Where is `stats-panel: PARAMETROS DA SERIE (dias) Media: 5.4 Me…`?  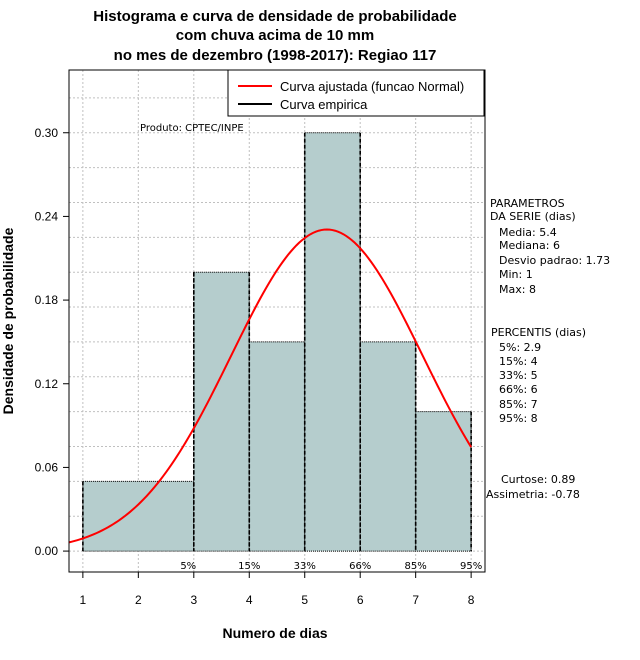
stats-panel: PARAMETROS DA SERIE (dias) Media: 5.4 Me… is located at coordinates (550, 246).